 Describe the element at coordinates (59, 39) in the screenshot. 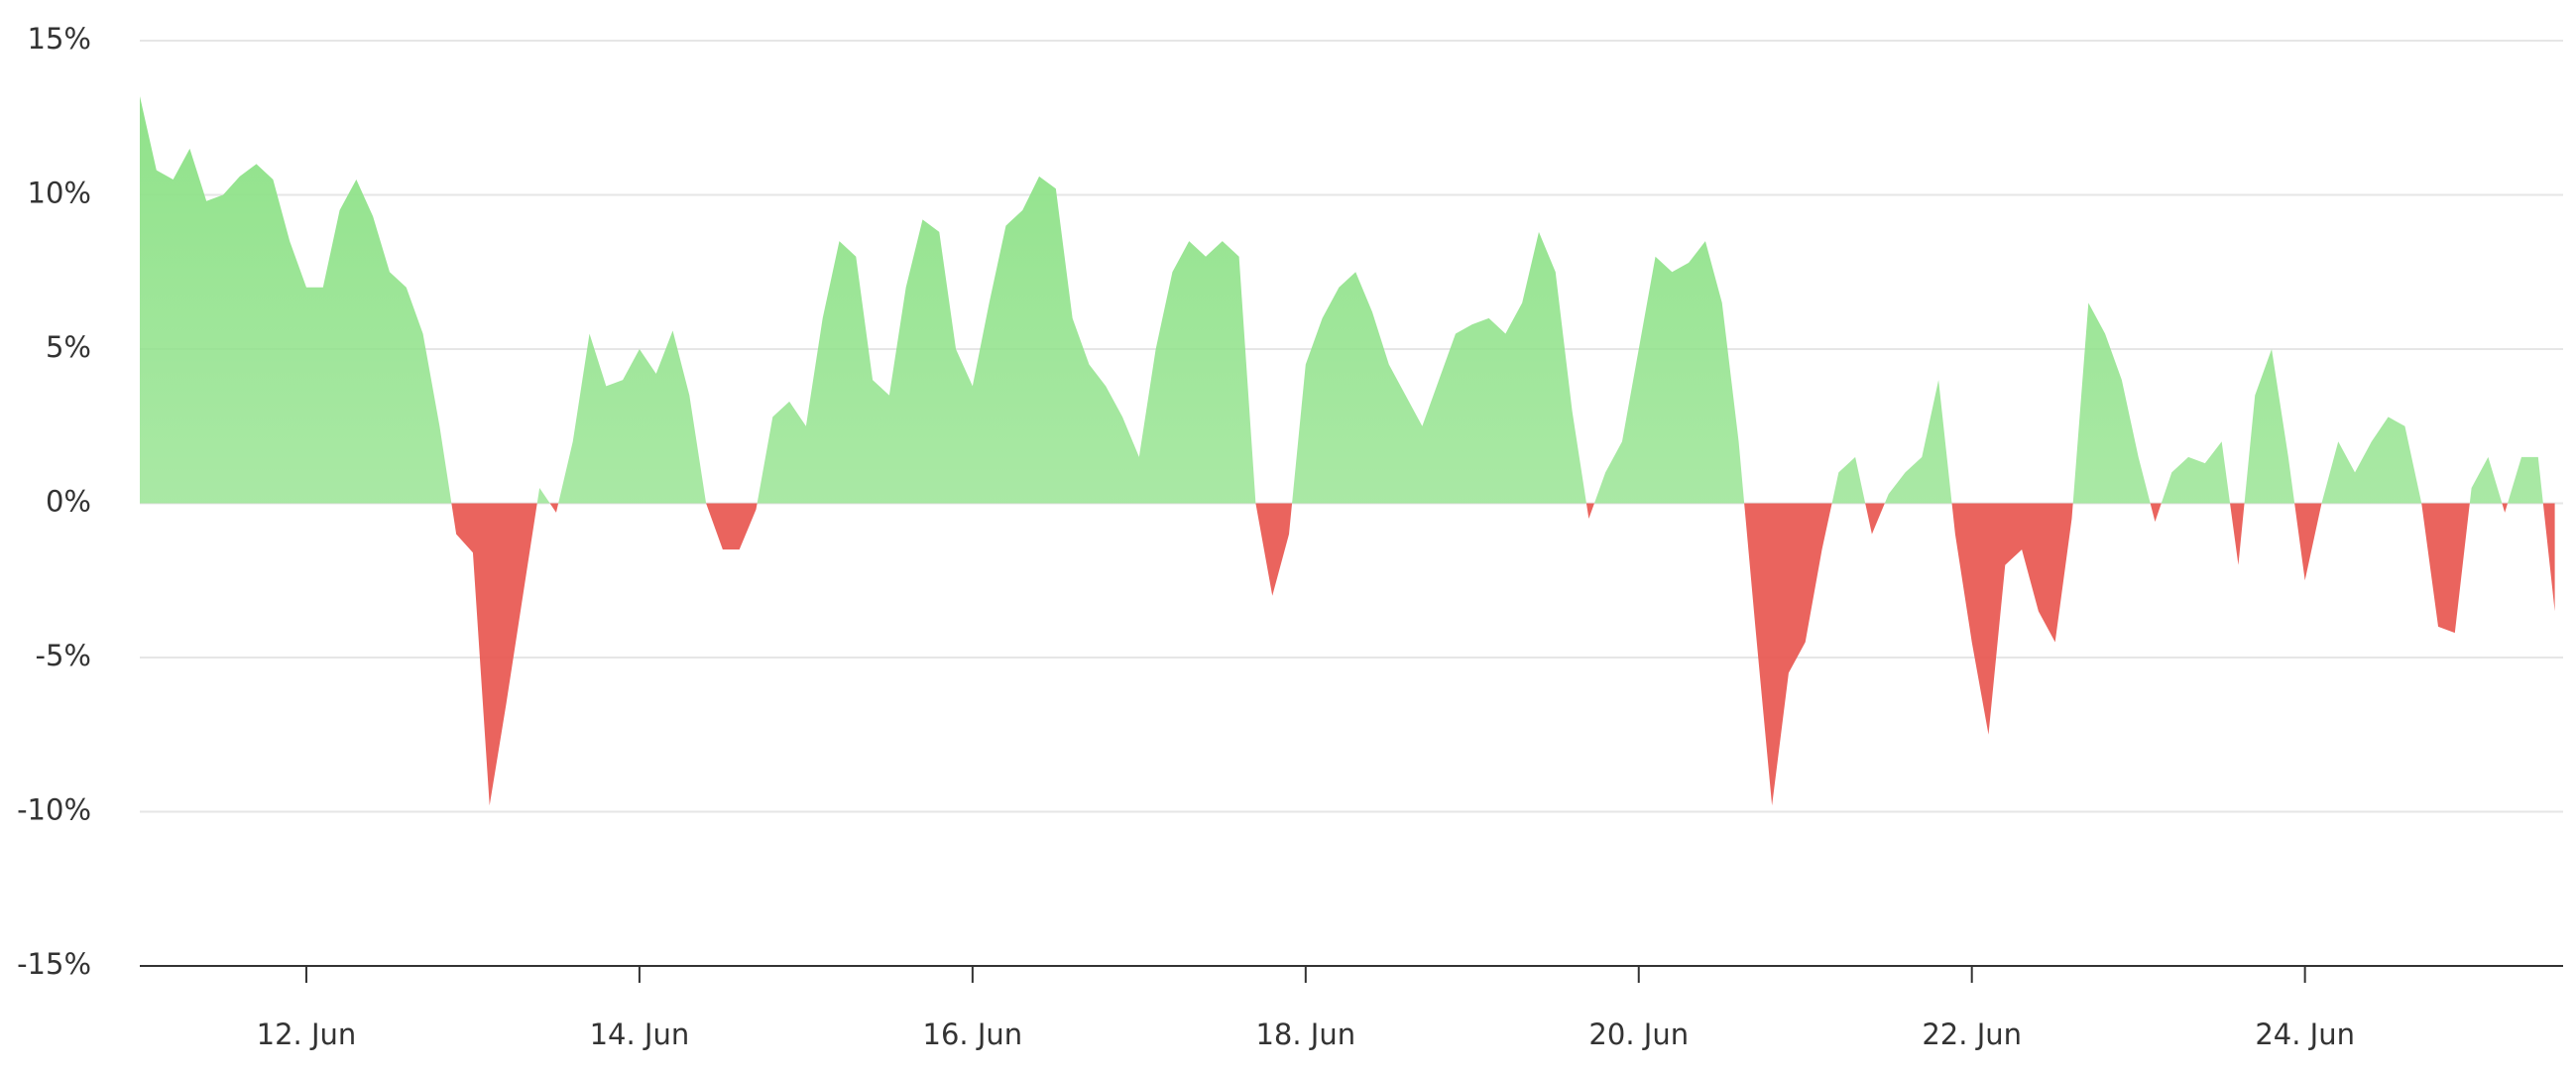

I see `y-tick-label: 15%` at that location.